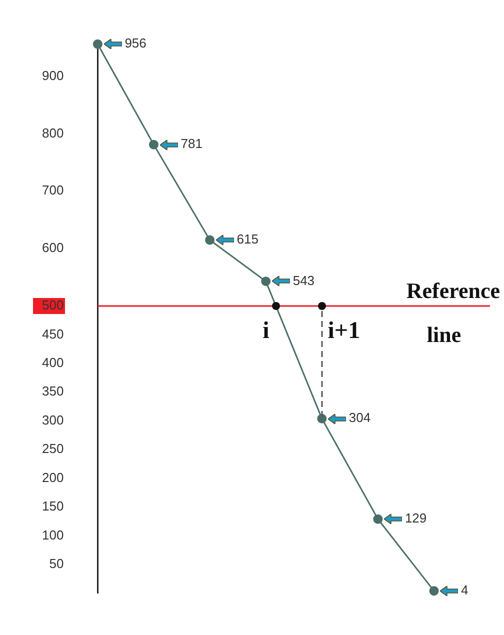  Describe the element at coordinates (53, 334) in the screenshot. I see `y-tick-label: 450` at that location.